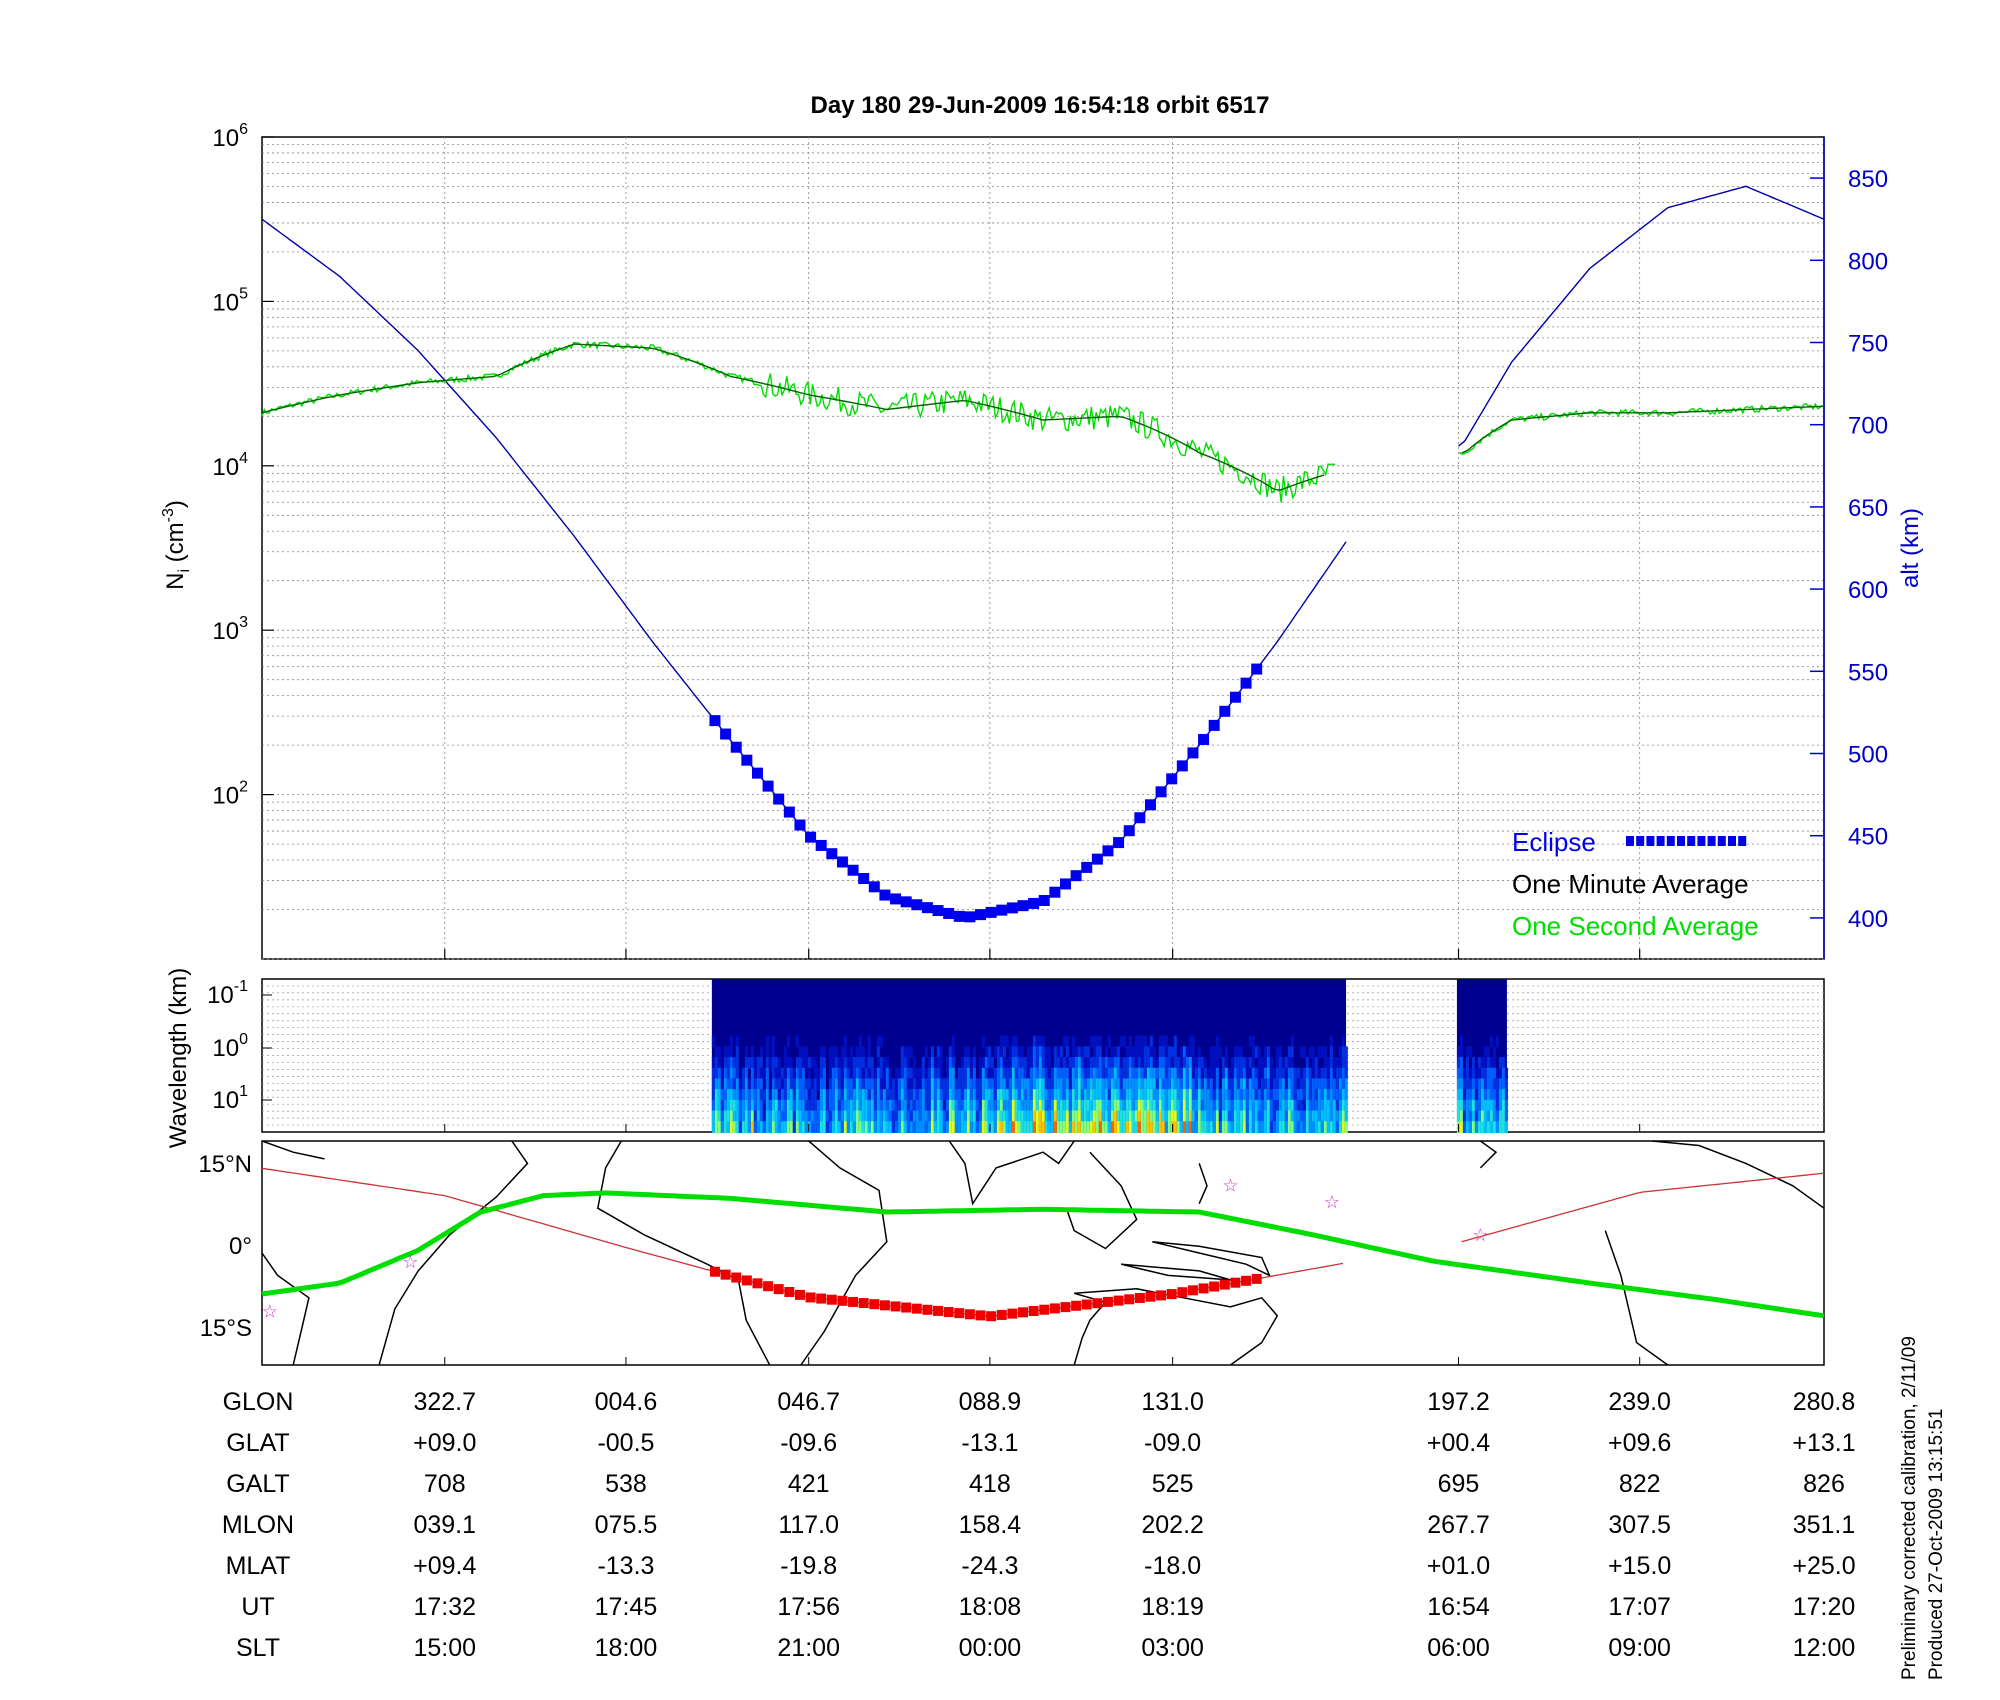  What do you see at coordinates (444, 1607) in the screenshot?
I see `table-cell: 17:32` at bounding box center [444, 1607].